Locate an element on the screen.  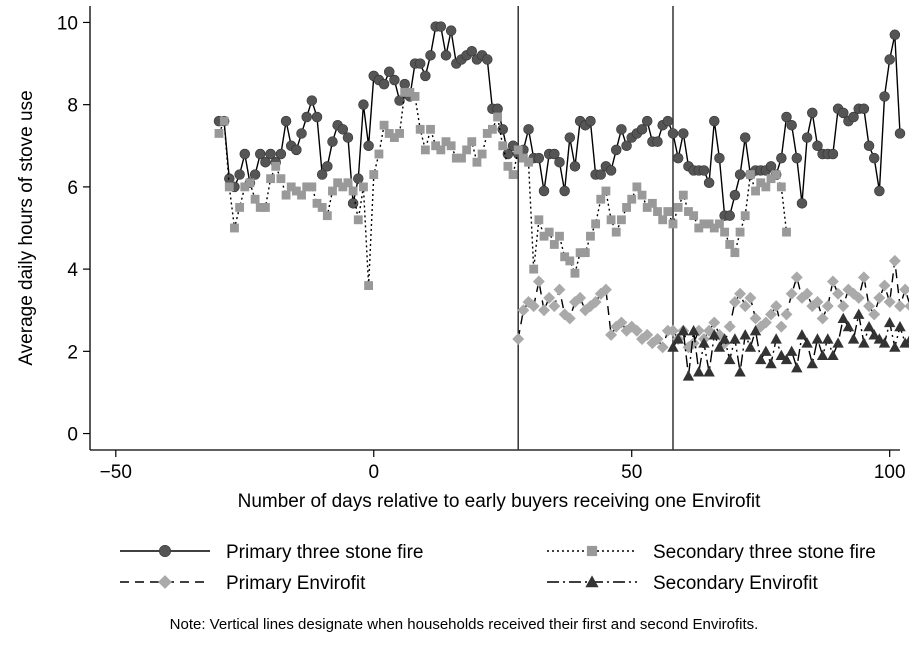
legend-item: Secondary Envirofit is located at coordinates (682, 583).